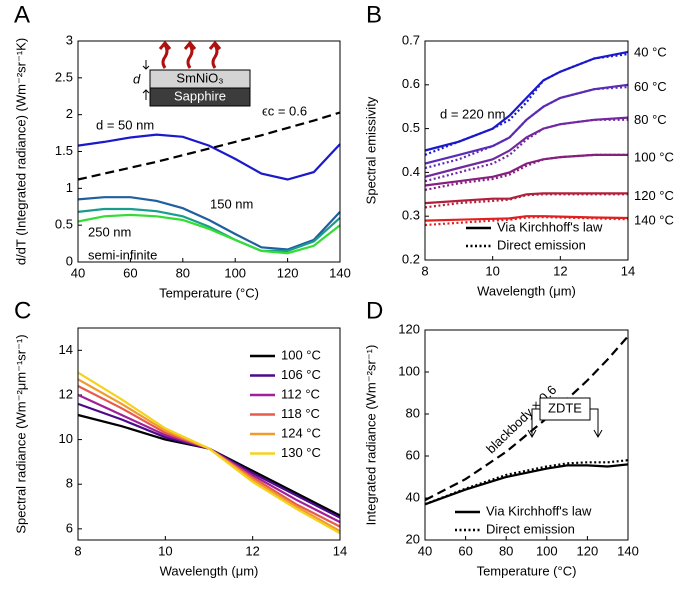  Describe the element at coordinates (69, 483) in the screenshot. I see `y-tick-label: 8` at that location.